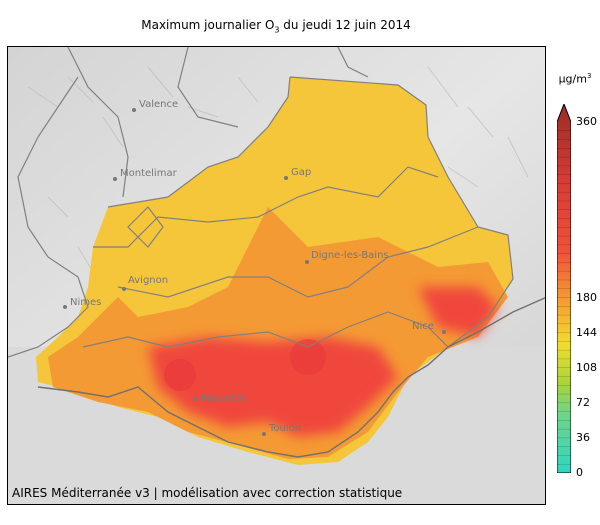  I want to click on colorbar, so click(564, 288).